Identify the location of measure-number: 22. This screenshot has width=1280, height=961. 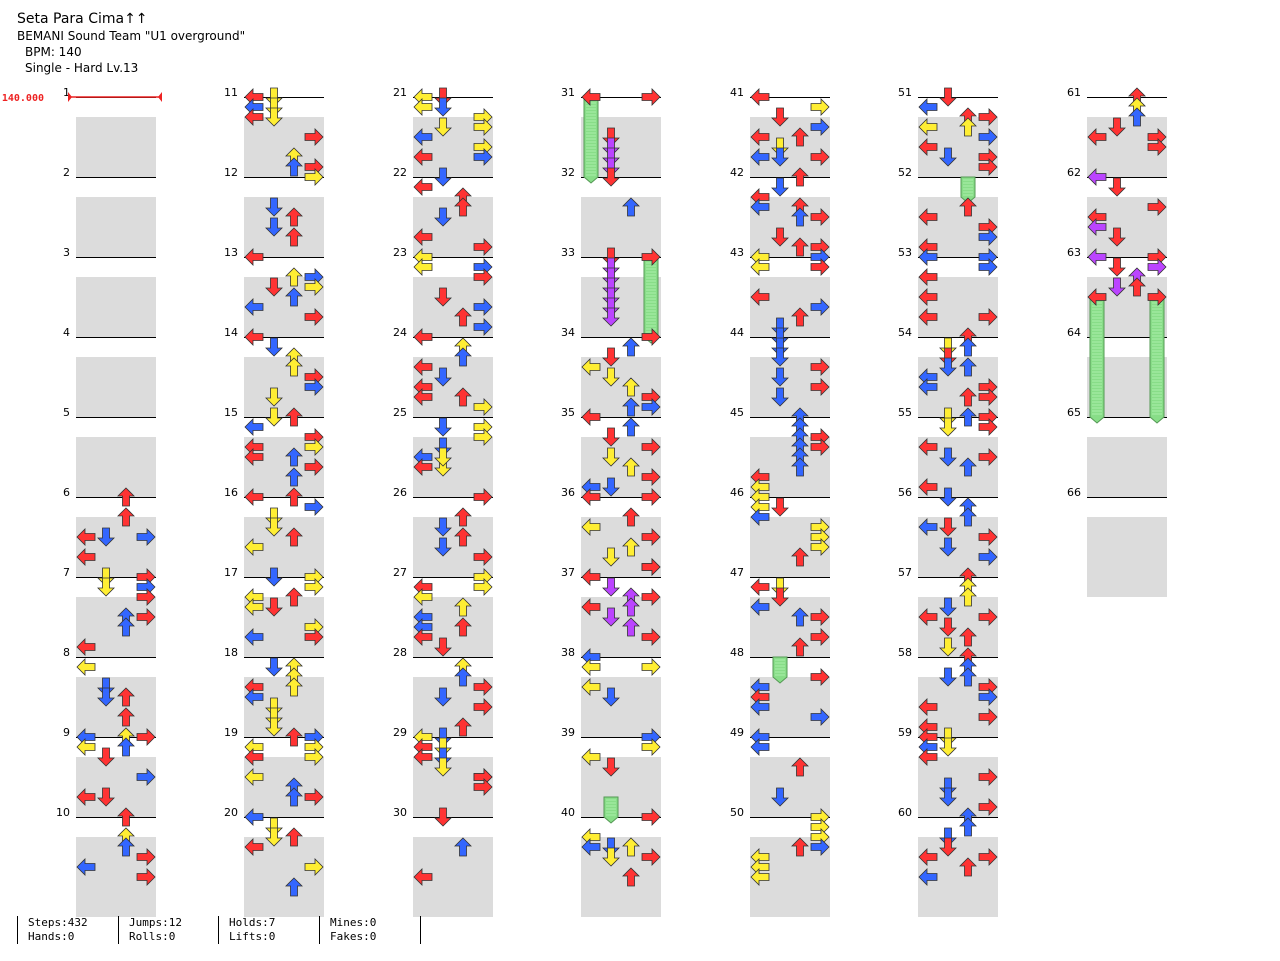
(400, 172).